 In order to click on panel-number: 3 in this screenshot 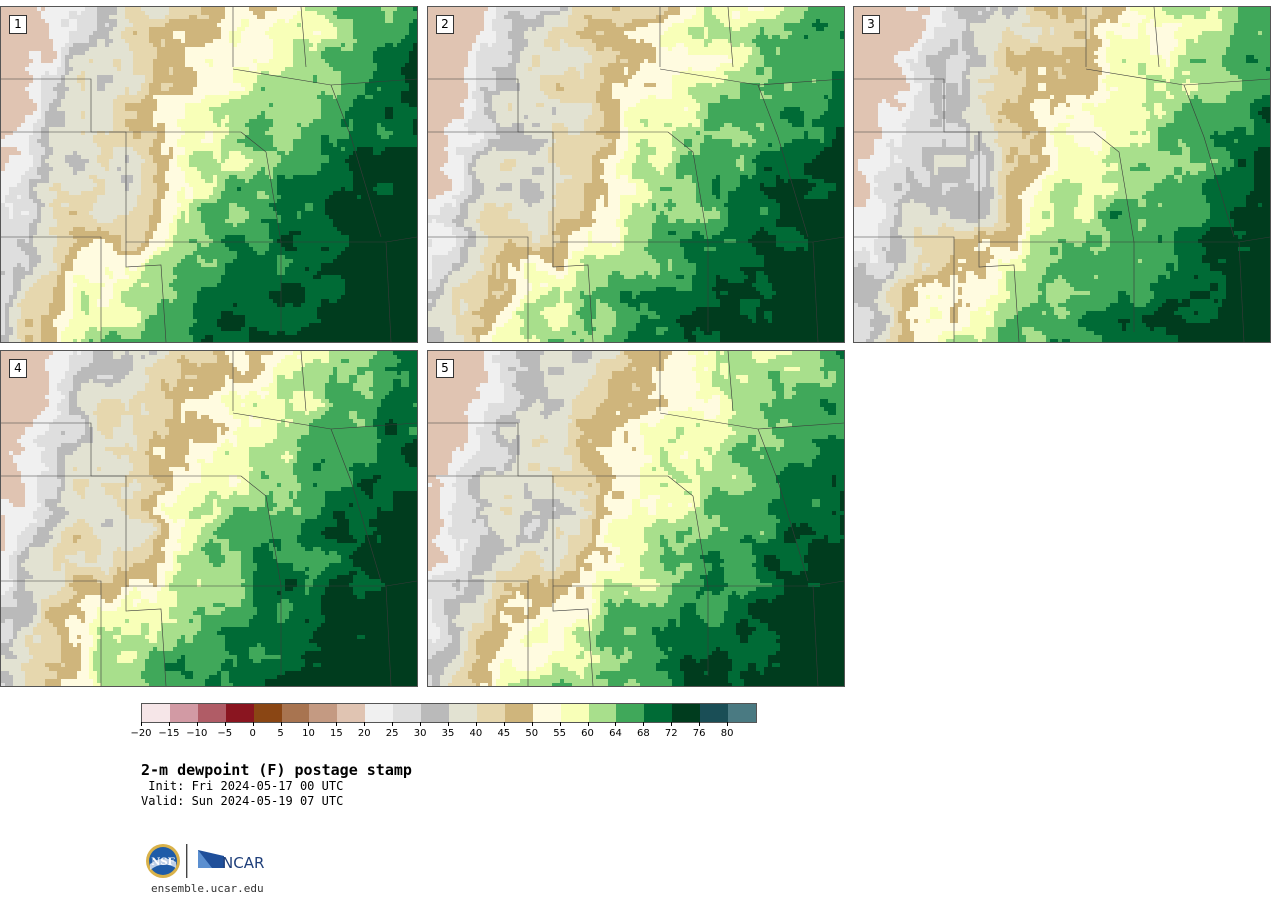, I will do `click(871, 24)`.